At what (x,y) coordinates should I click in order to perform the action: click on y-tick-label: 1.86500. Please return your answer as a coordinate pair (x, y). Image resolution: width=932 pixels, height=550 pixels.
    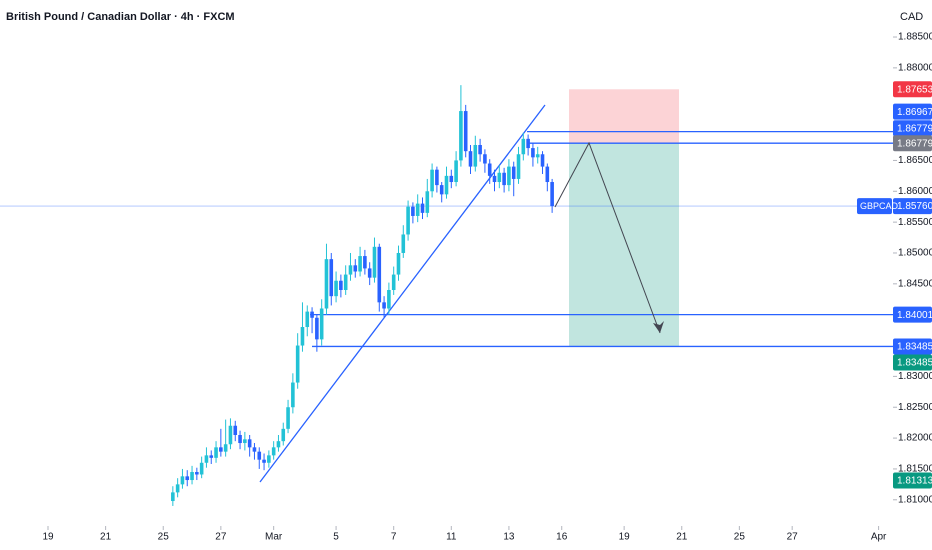
    Looking at the image, I should click on (915, 160).